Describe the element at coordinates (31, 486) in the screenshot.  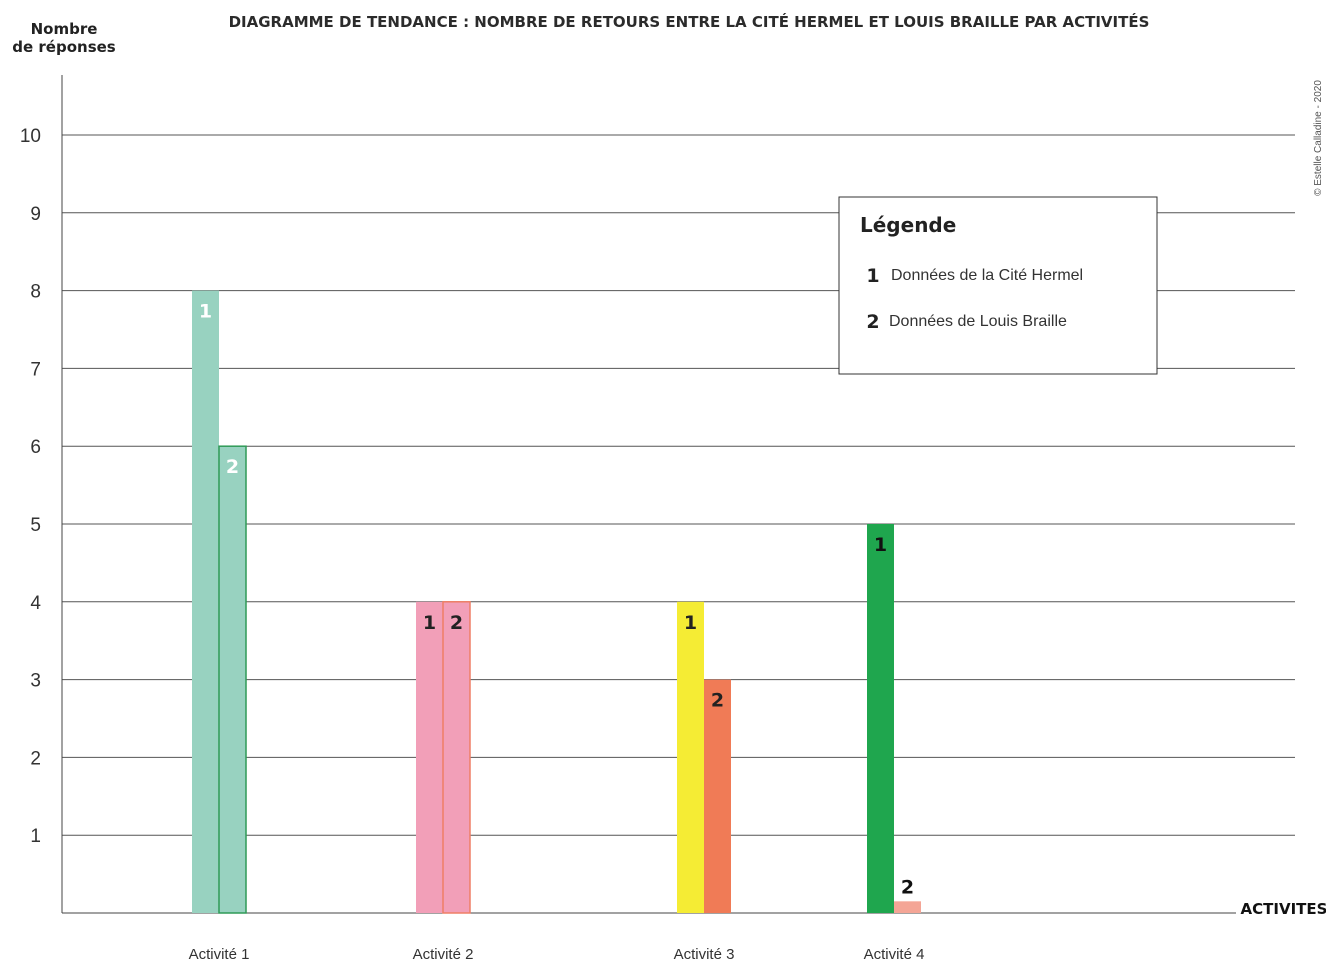
I see `y-tick-labels: 1 2 3 4 5 6 7 8 9 10` at that location.